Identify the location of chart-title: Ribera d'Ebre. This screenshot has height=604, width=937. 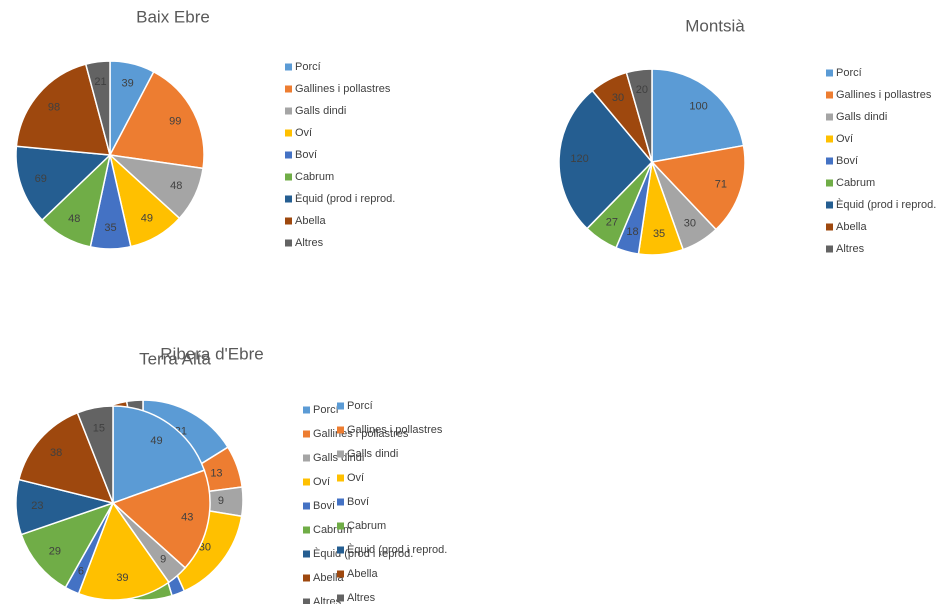
(211, 353).